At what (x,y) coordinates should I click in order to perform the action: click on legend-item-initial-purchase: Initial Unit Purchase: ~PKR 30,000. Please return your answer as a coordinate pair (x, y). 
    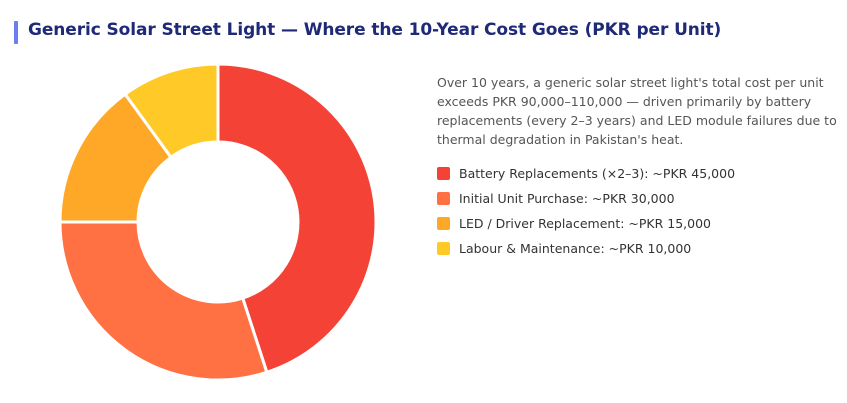
    Looking at the image, I should click on (586, 198).